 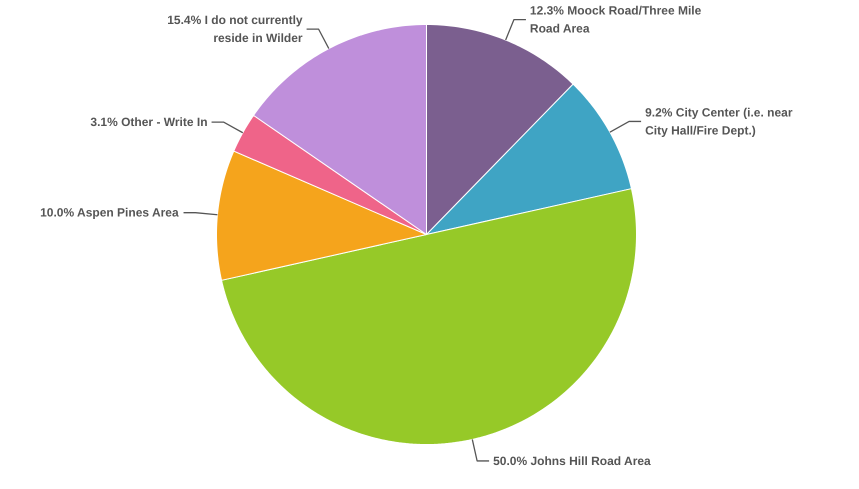 What do you see at coordinates (572, 461) in the screenshot?
I see `slice-label: 50.0% Johns Hill Road Area` at bounding box center [572, 461].